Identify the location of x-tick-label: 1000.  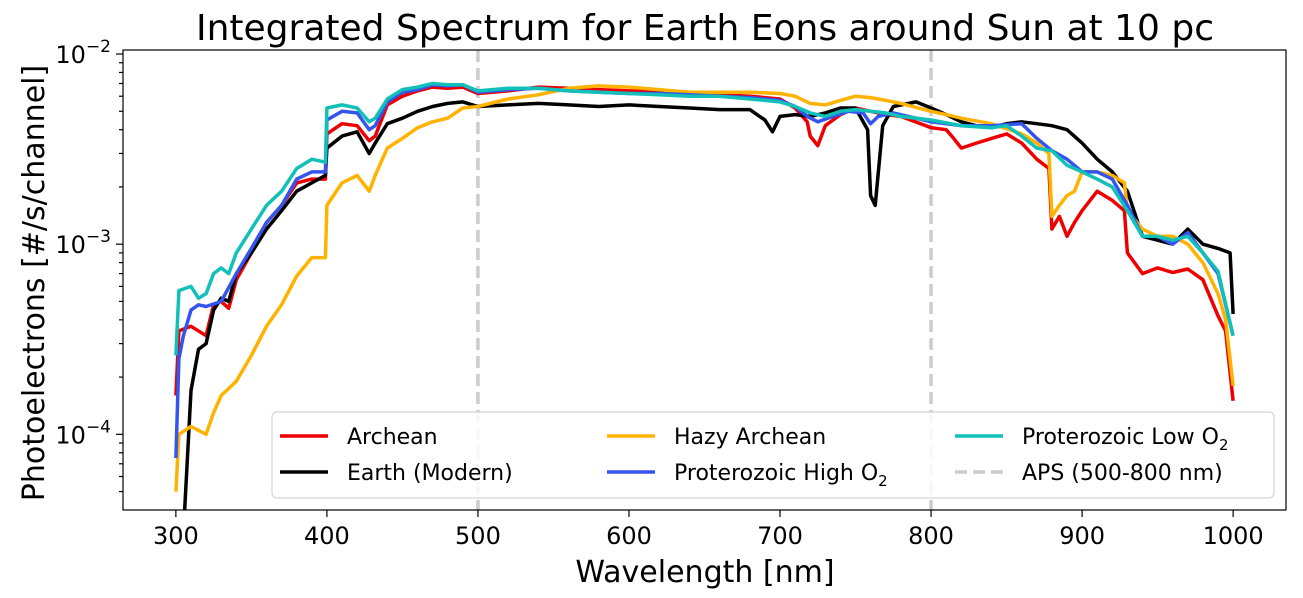
(1233, 536).